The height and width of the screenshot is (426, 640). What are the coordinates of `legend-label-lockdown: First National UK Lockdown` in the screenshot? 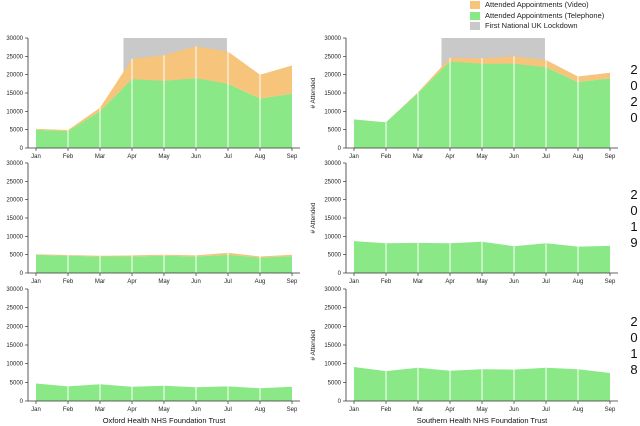 It's located at (531, 25).